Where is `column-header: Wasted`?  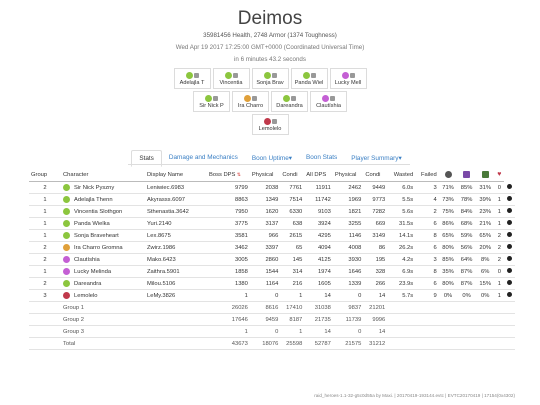 column-header: Wasted is located at coordinates (401, 175).